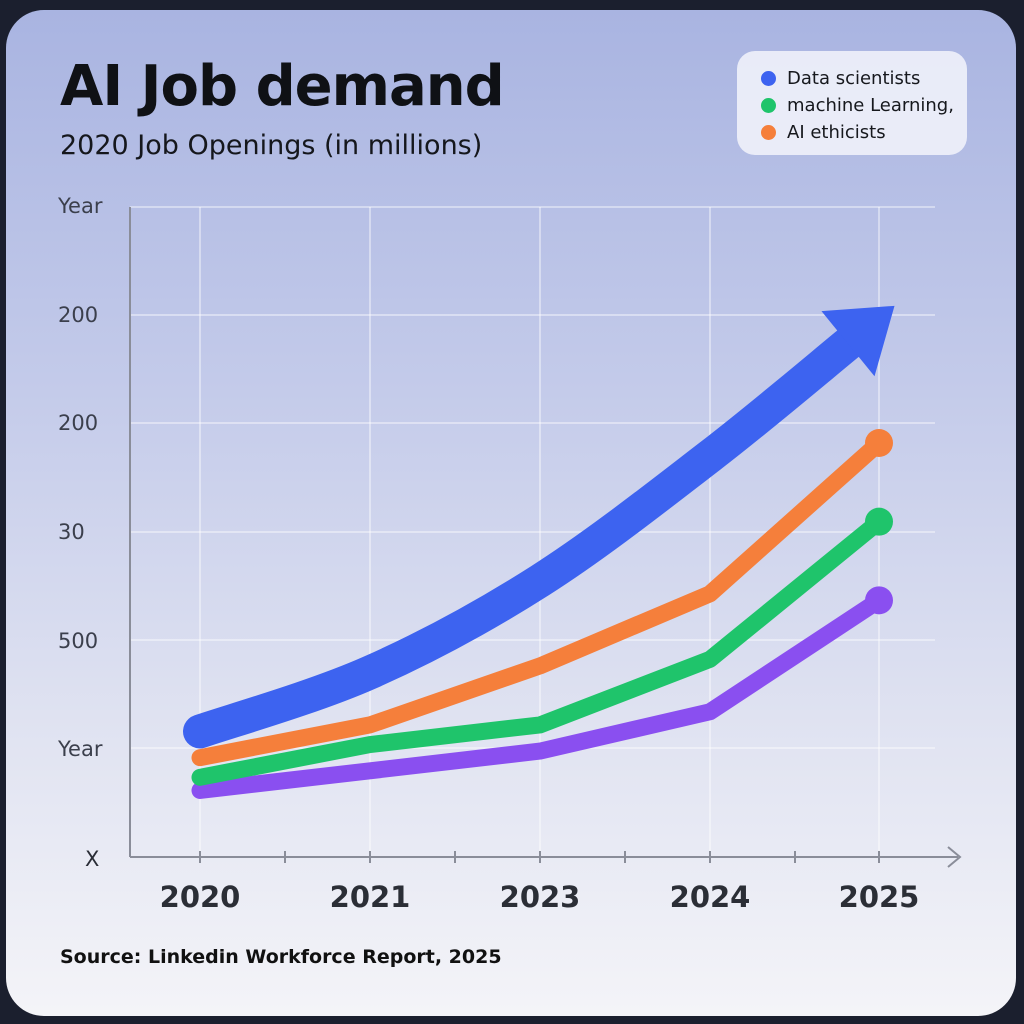 This screenshot has height=1024, width=1024. What do you see at coordinates (542, 692) in the screenshot?
I see `series-unnamed` at bounding box center [542, 692].